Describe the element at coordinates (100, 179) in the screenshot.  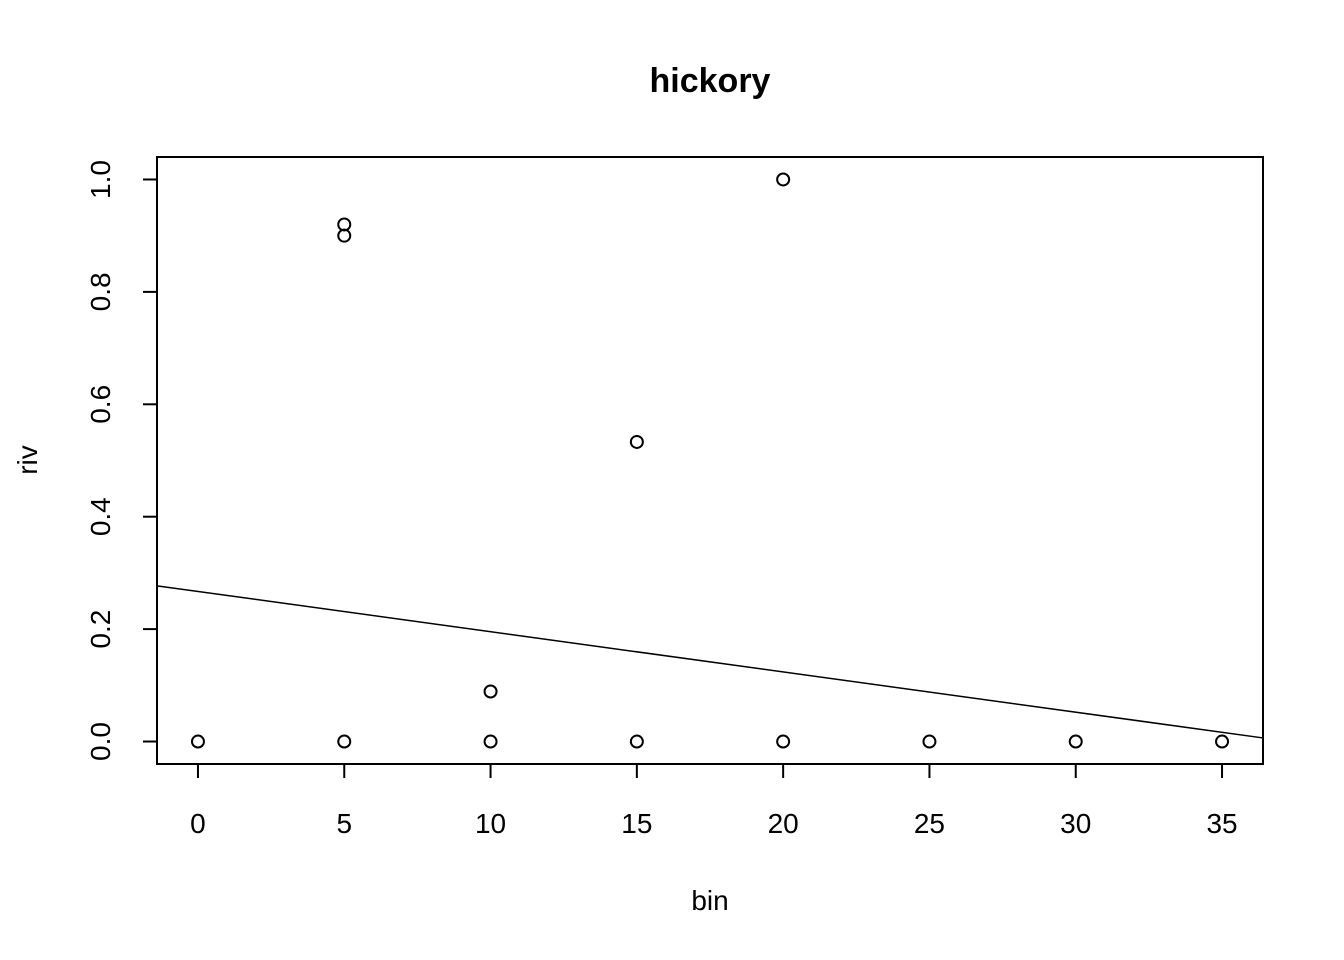
I see `y-tick-label: 1.0` at that location.